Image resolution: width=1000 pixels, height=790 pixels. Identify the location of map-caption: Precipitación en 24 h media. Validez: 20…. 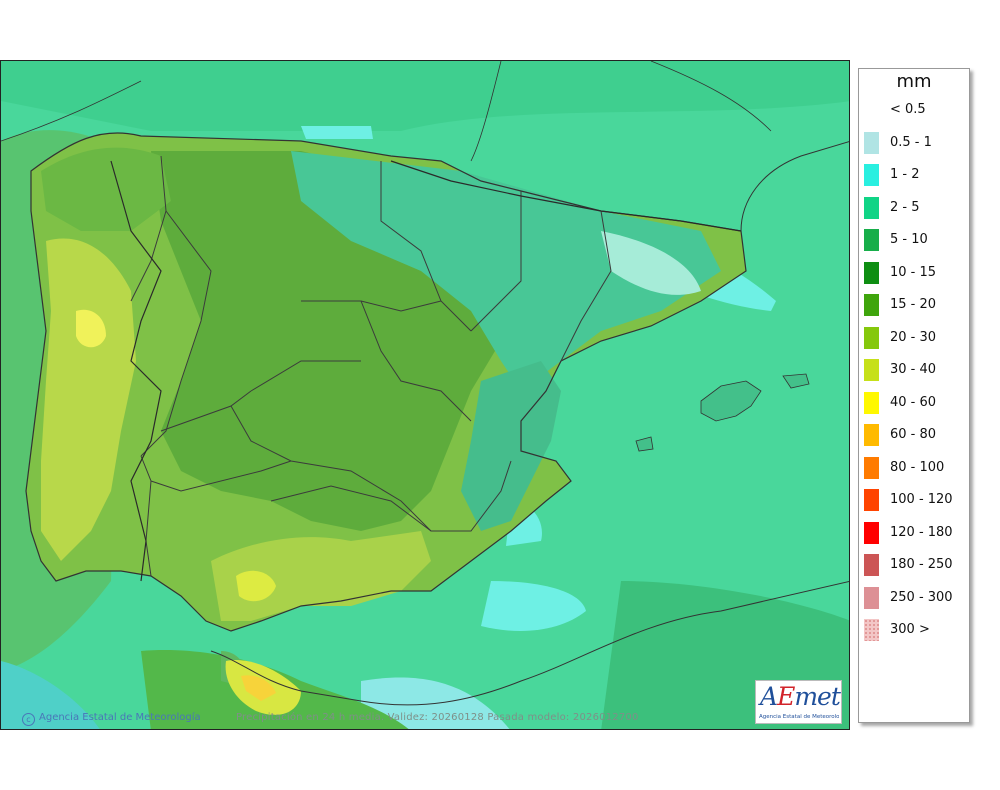
(437, 717).